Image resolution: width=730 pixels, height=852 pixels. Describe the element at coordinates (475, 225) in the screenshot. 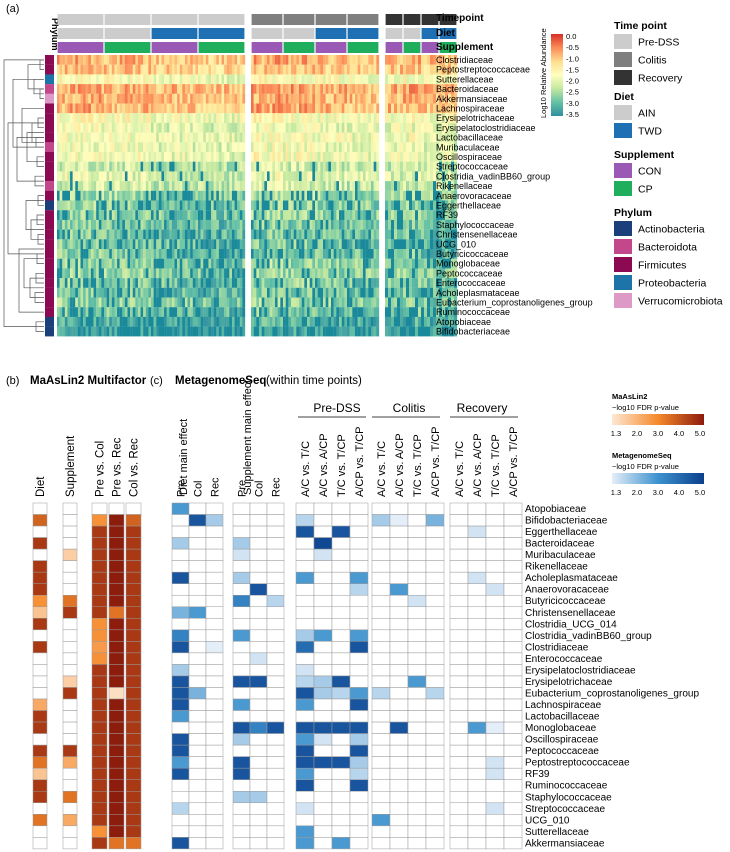

I see `row-label: Staphylococcaceae` at that location.